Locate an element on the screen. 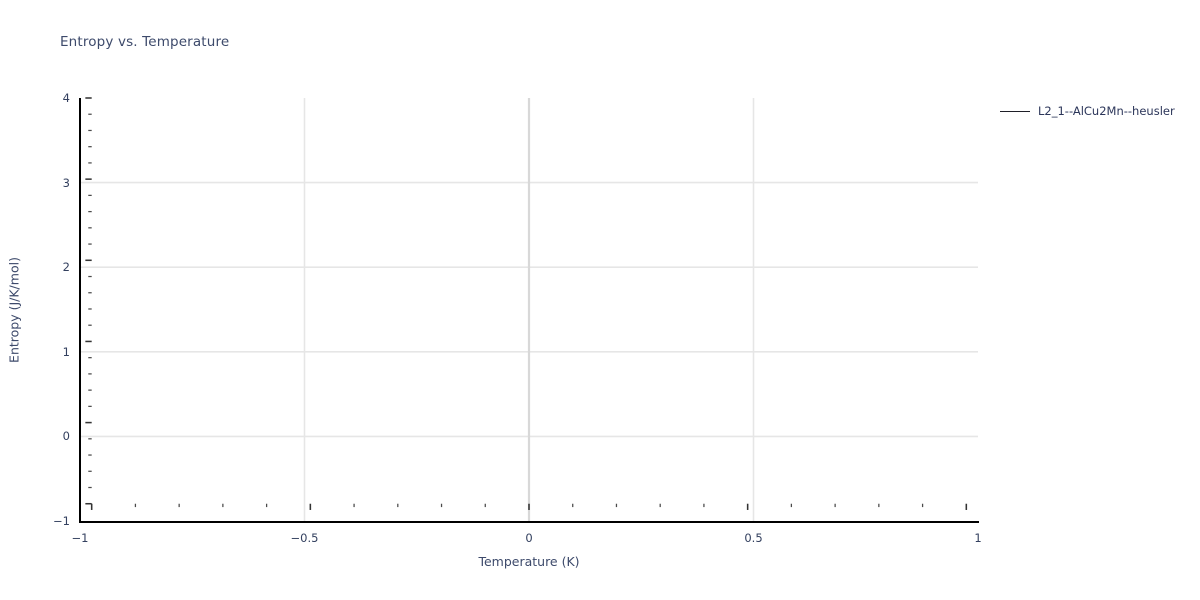 Image resolution: width=1200 pixels, height=600 pixels. legend-item-l2-1-alcu2mn-heusler: L2_1--AlCu2Mn--heusler is located at coordinates (1087, 111).